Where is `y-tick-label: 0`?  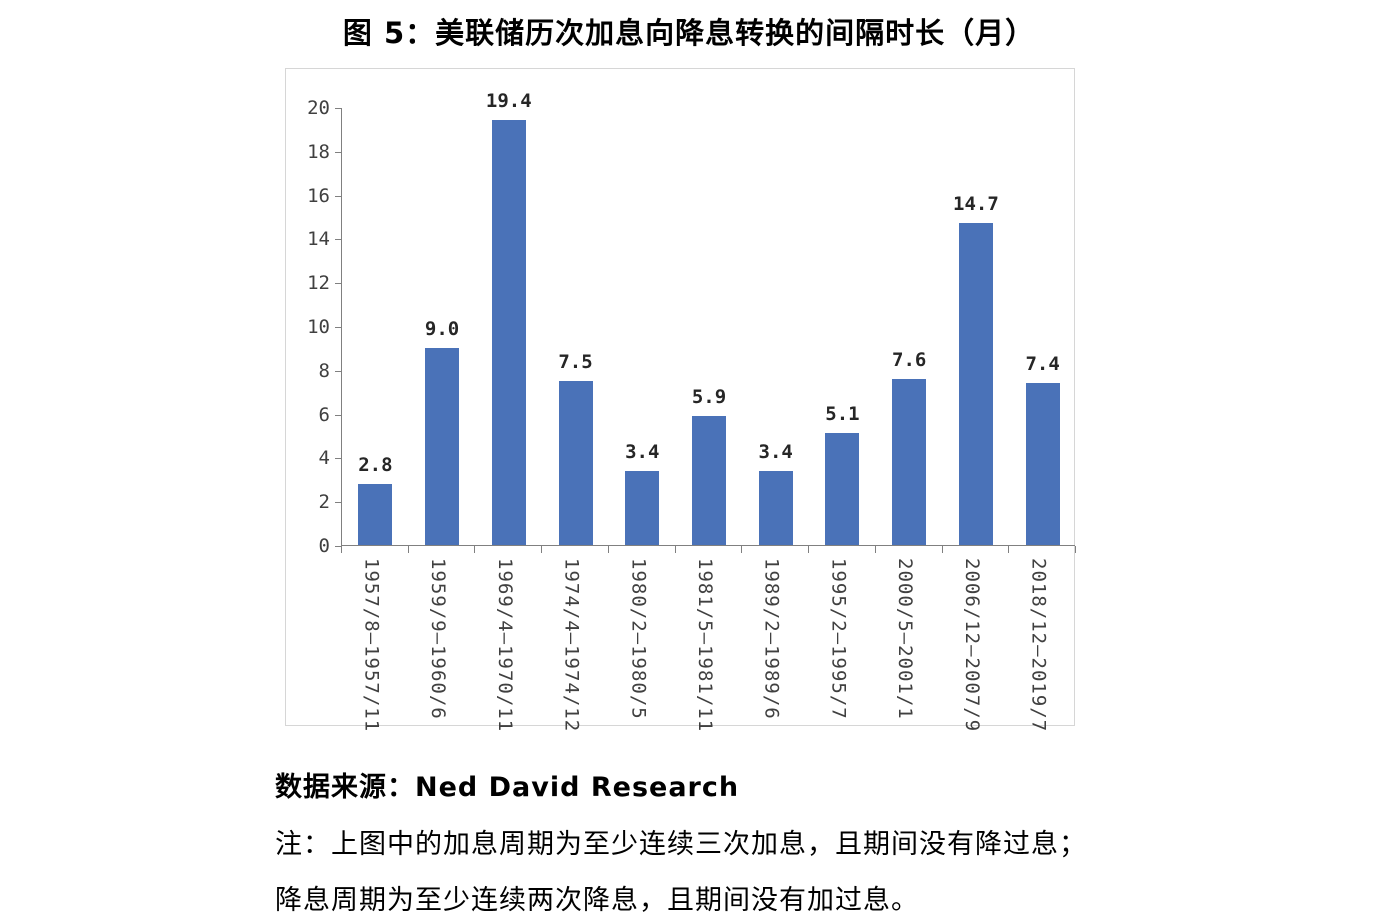
y-tick-label: 0 is located at coordinates (324, 546).